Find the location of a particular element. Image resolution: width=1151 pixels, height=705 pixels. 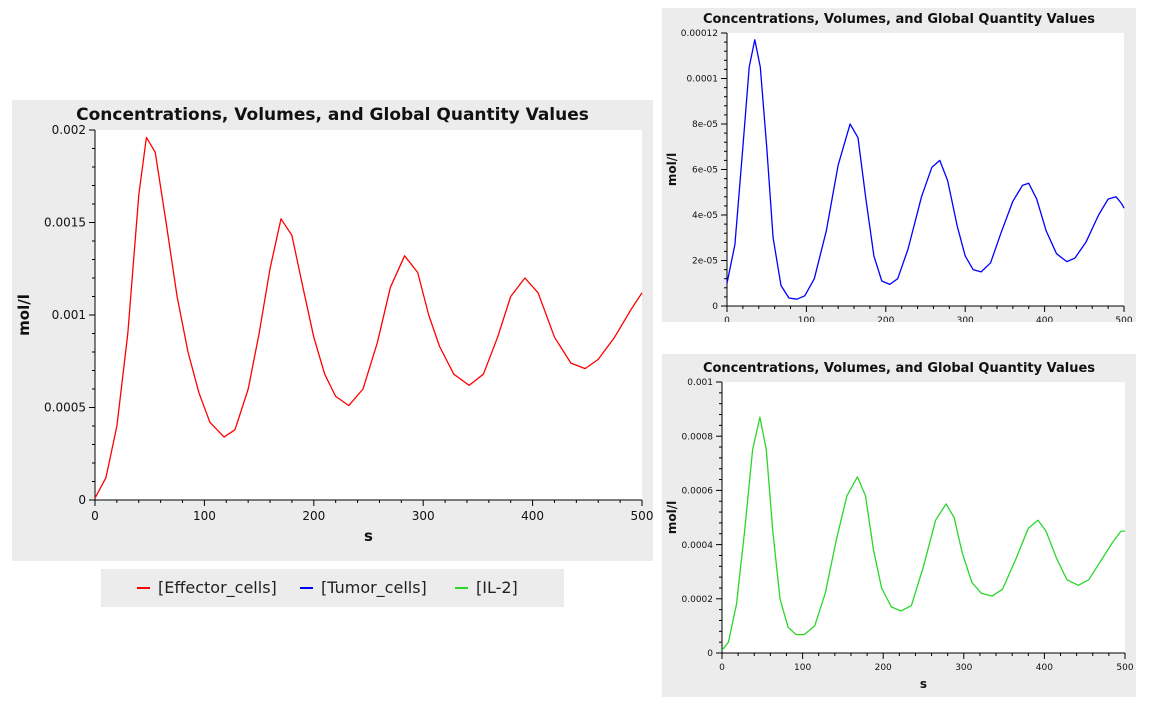

y-tick-label: 0.0006 is located at coordinates (698, 492).